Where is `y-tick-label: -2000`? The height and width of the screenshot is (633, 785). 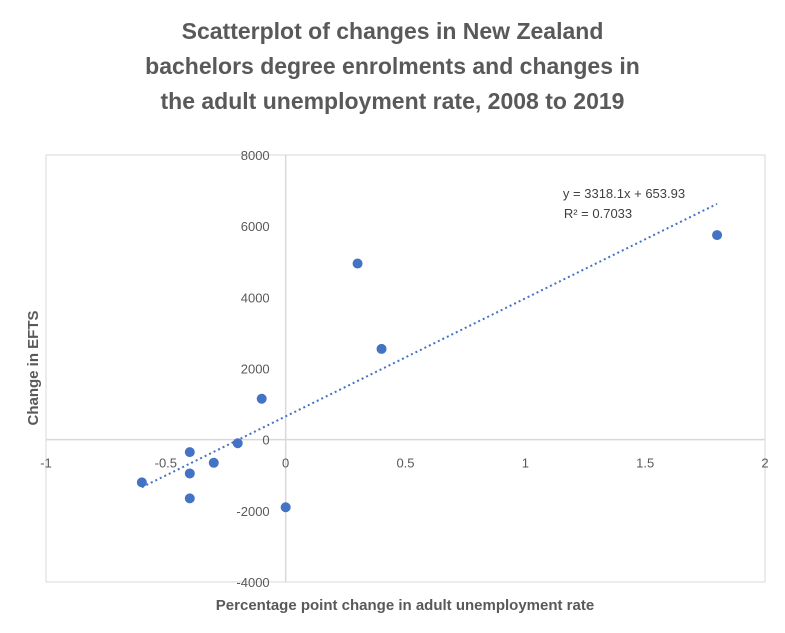 y-tick-label: -2000 is located at coordinates (252, 511).